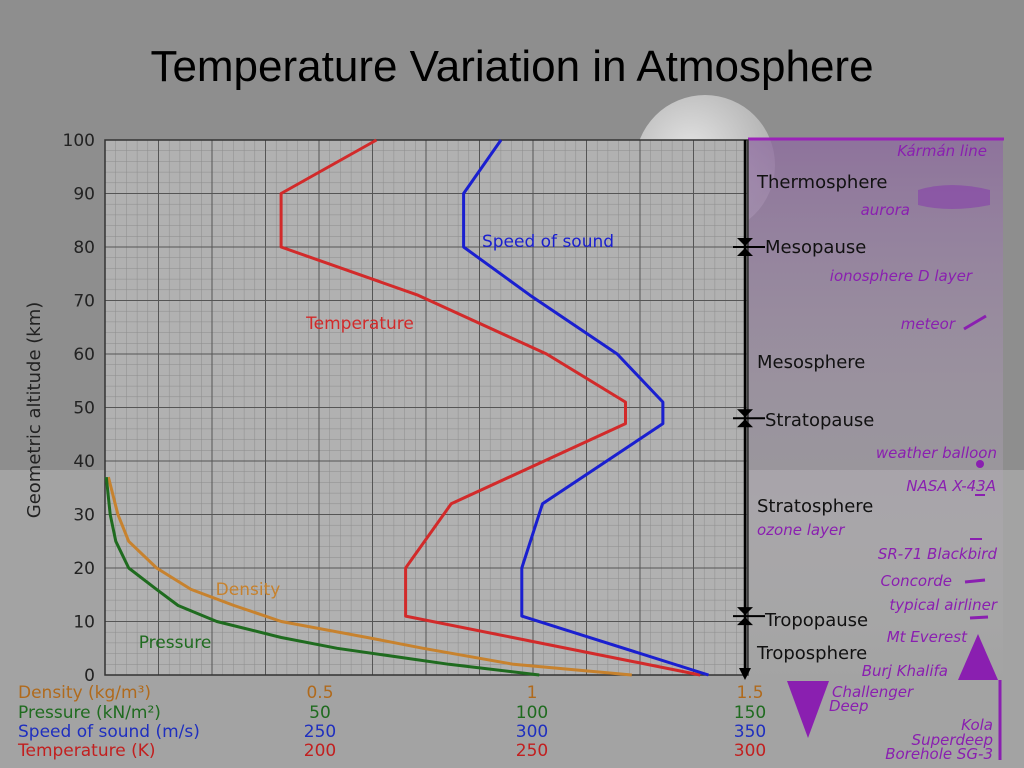  I want to click on layer-label-tropopause: Tropopause, so click(816, 620).